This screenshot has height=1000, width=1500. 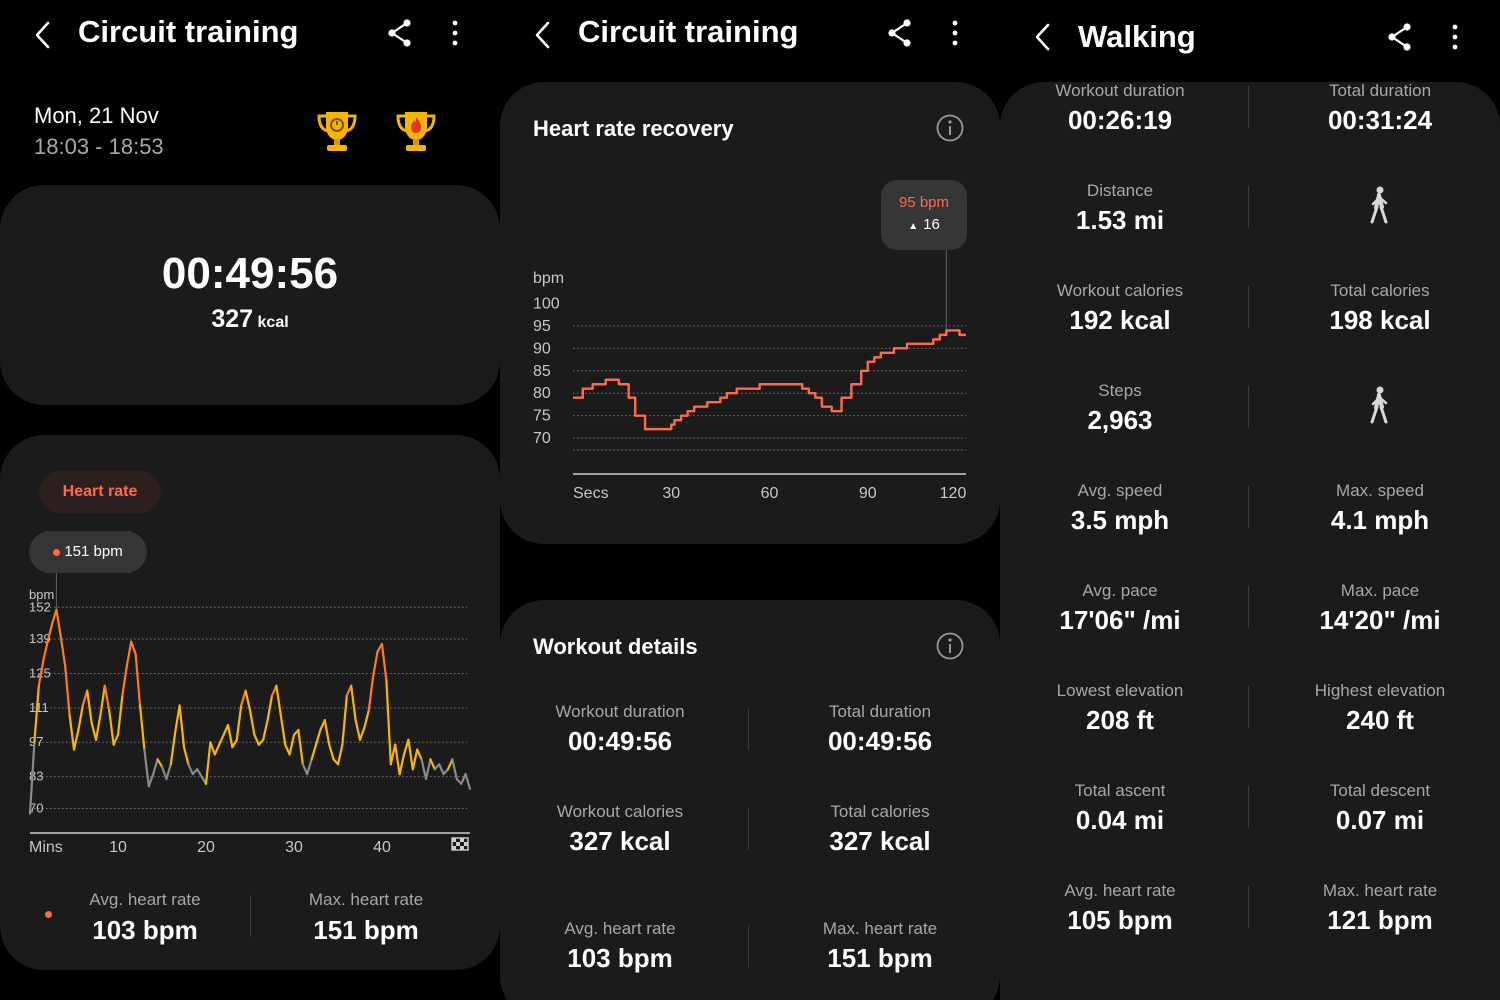 I want to click on stat-label: Max. heart rate, so click(x=1380, y=890).